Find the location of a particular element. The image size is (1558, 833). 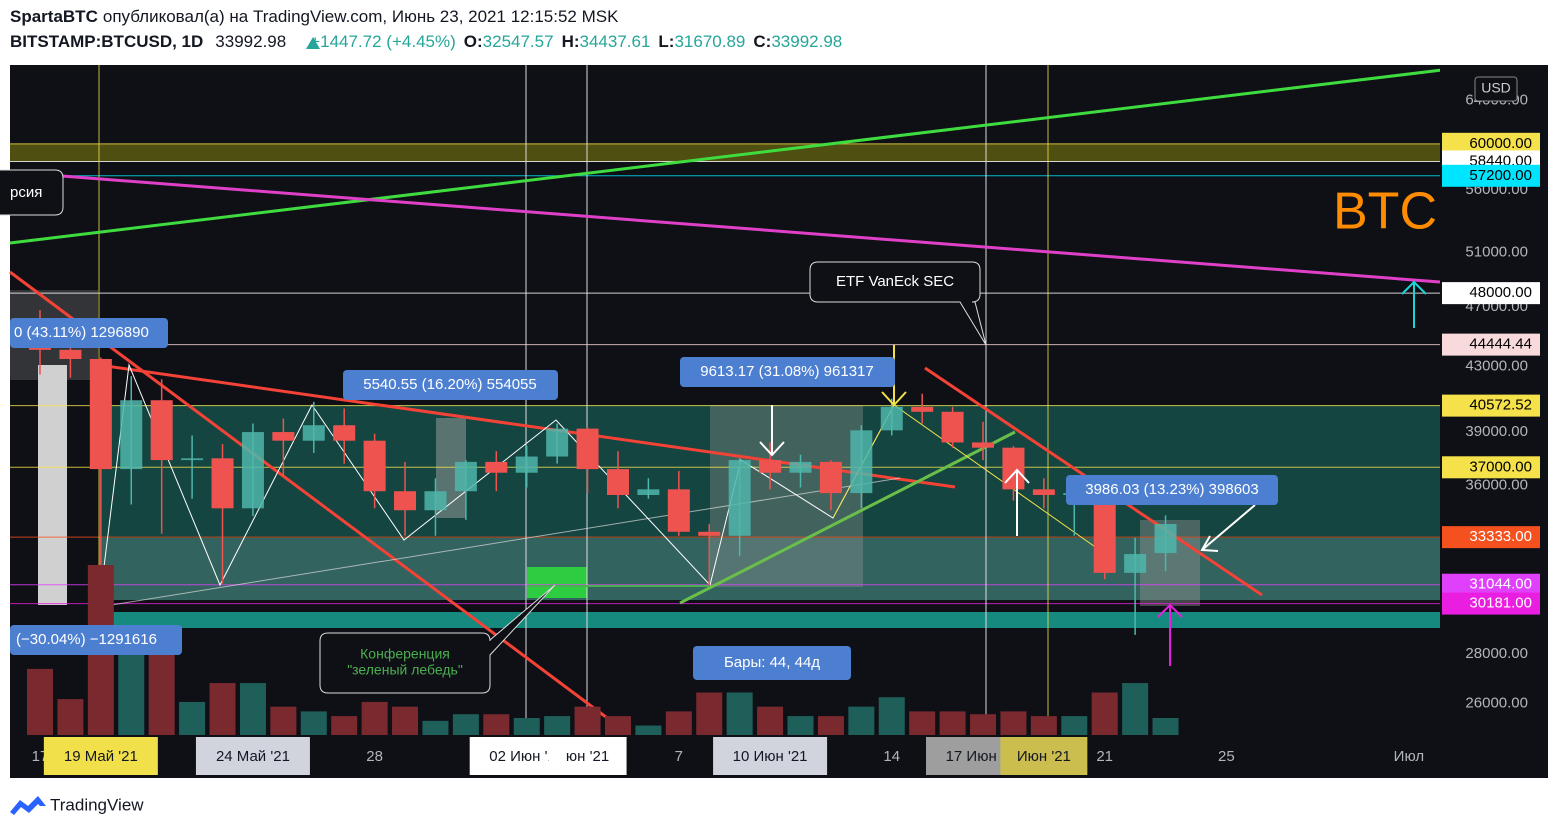

price-label: 30181.00 is located at coordinates (1500, 603).